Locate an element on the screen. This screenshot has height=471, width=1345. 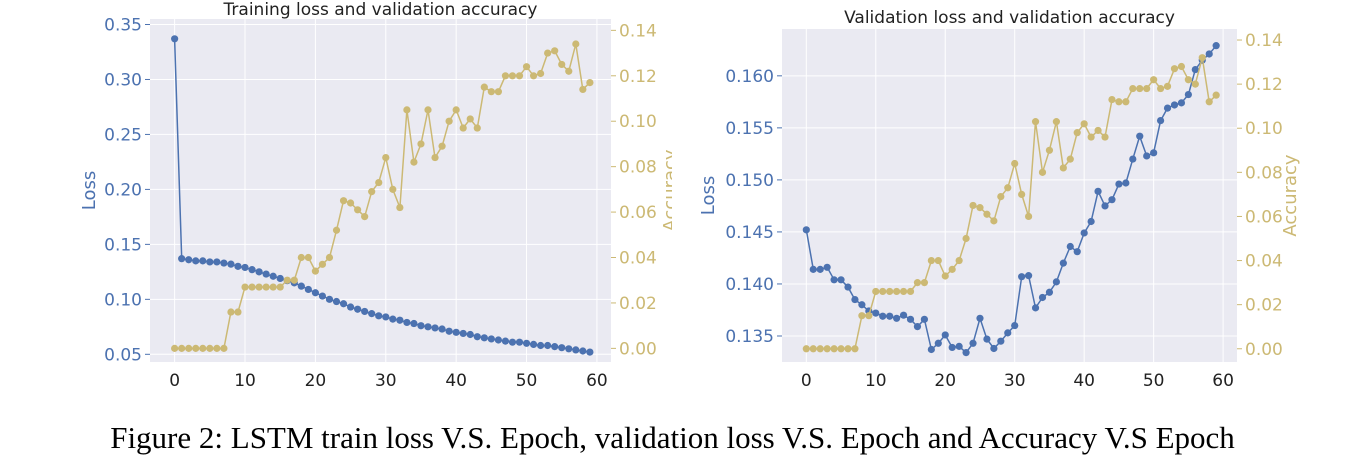
y-tick-label: 0.20 is located at coordinates (123, 190).